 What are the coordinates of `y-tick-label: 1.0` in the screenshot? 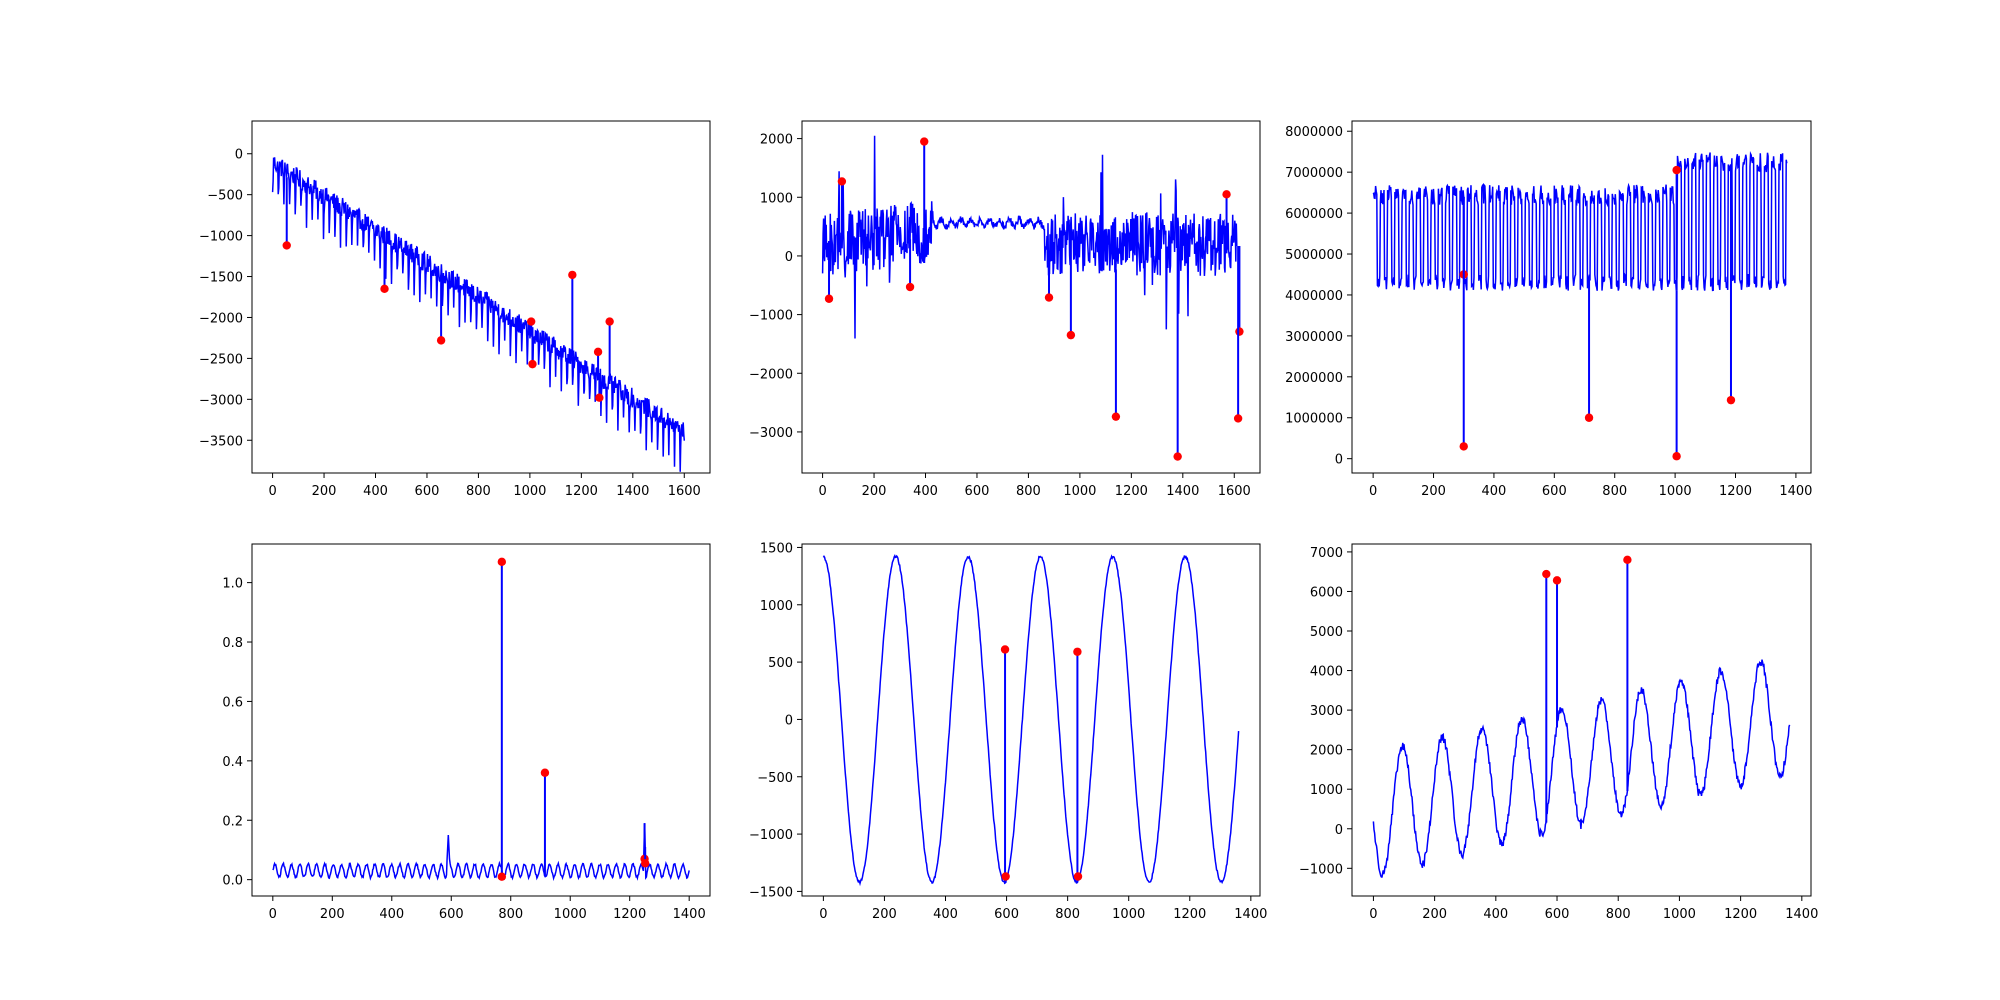 It's located at (232, 584).